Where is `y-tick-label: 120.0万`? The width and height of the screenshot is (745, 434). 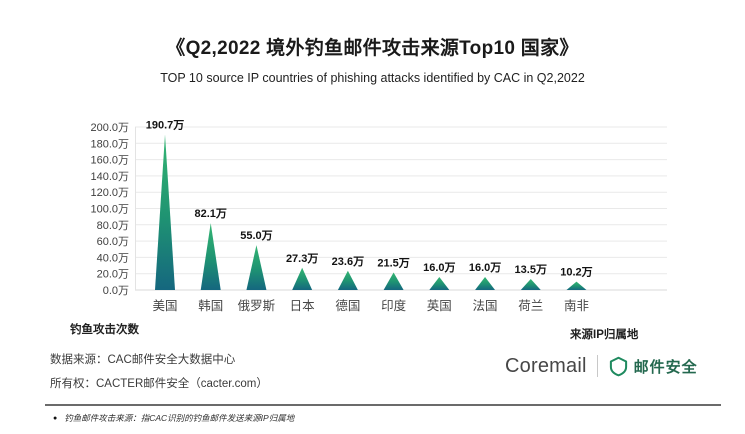
y-tick-label: 120.0万 is located at coordinates (109, 193).